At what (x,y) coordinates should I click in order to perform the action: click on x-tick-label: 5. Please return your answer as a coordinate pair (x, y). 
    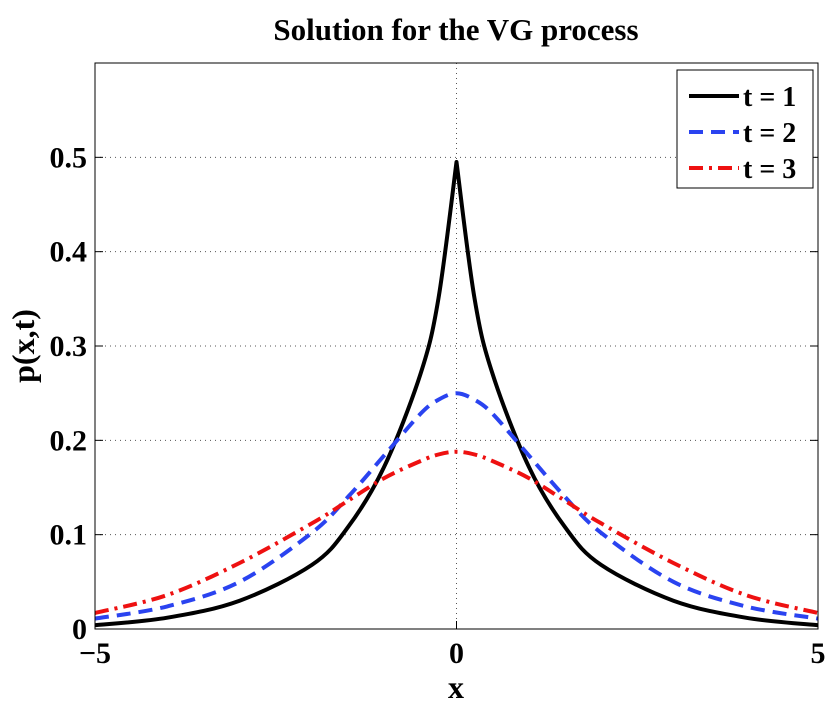
    Looking at the image, I should click on (818, 653).